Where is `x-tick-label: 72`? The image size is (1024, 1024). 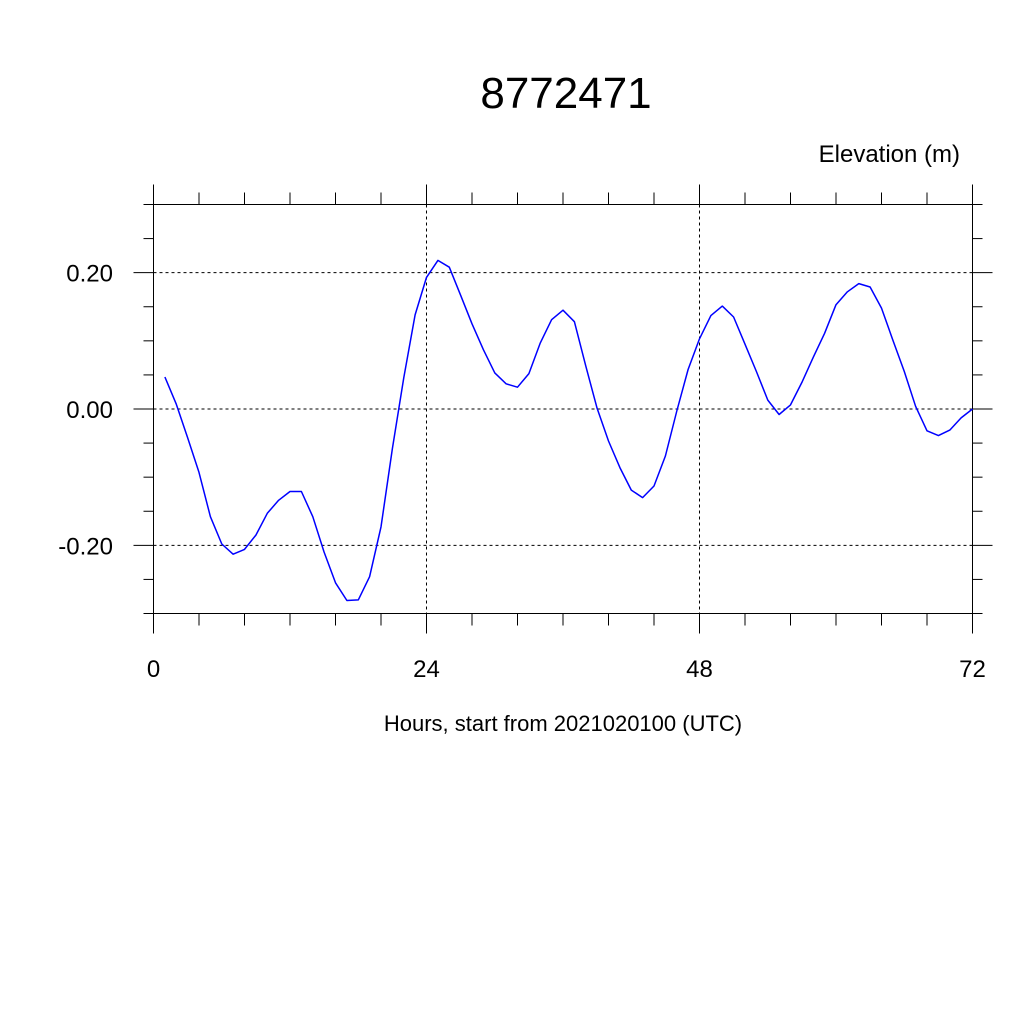 x-tick-label: 72 is located at coordinates (972, 669).